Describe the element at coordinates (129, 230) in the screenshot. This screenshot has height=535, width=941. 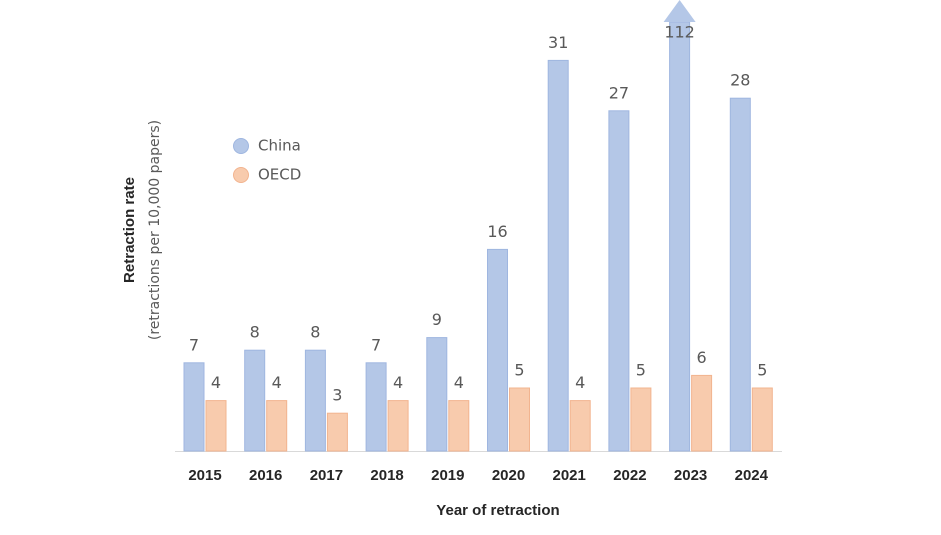
I see `y-axis-title: Retraction rate` at that location.